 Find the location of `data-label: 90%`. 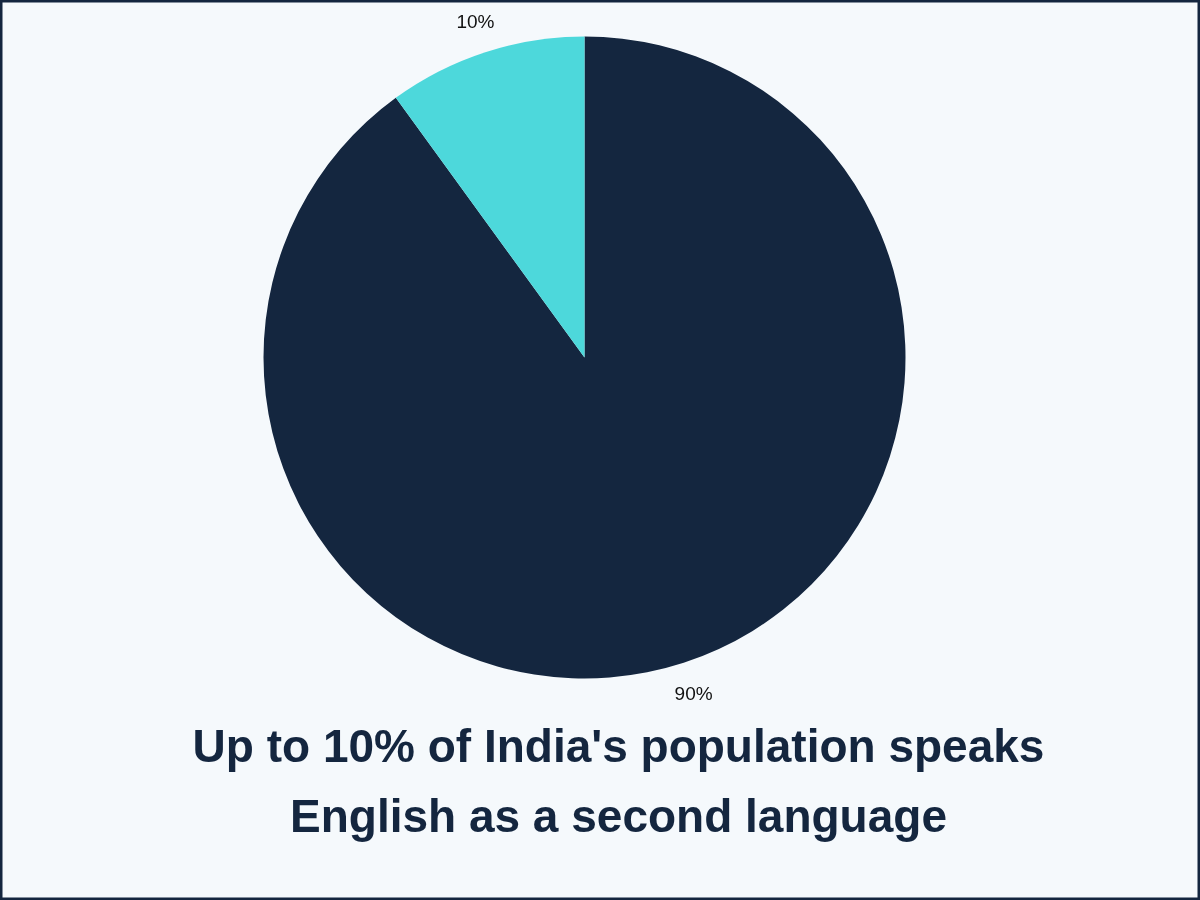

data-label: 90% is located at coordinates (693, 693).